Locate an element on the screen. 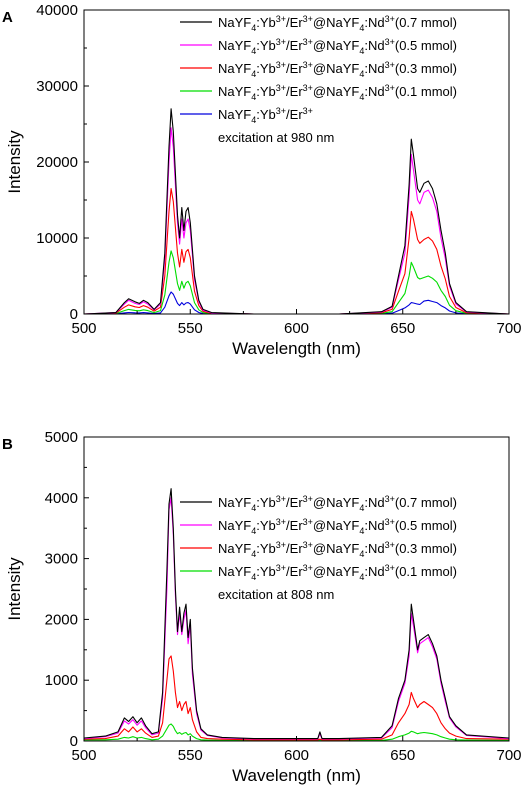  y-tick-label: 5000 is located at coordinates (61, 437).